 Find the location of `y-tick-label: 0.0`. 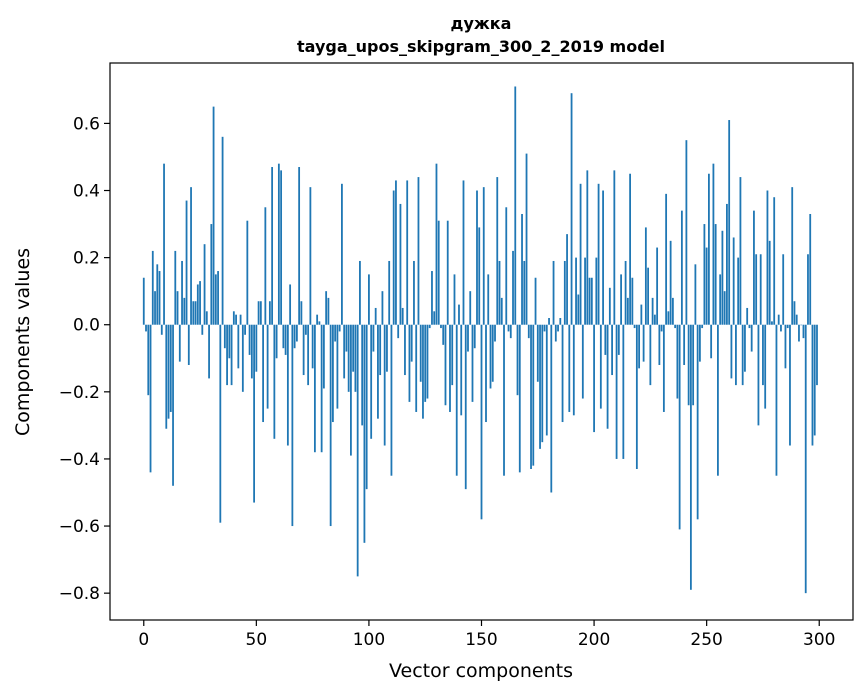

y-tick-label: 0.0 is located at coordinates (86, 326).